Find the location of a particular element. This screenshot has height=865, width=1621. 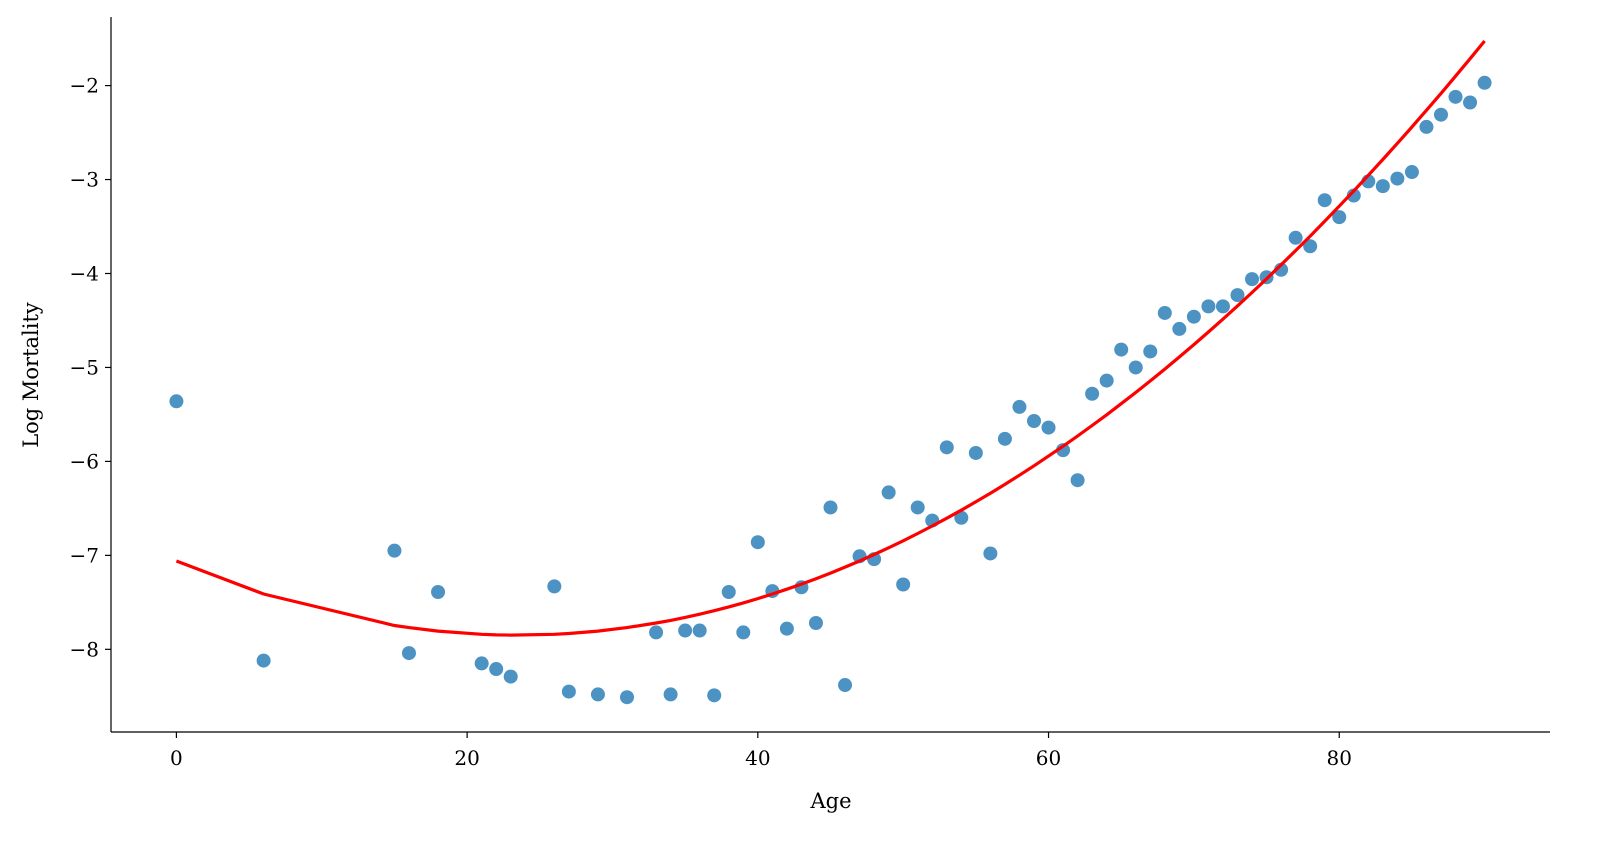

y-tick-label: −4 is located at coordinates (84, 273).